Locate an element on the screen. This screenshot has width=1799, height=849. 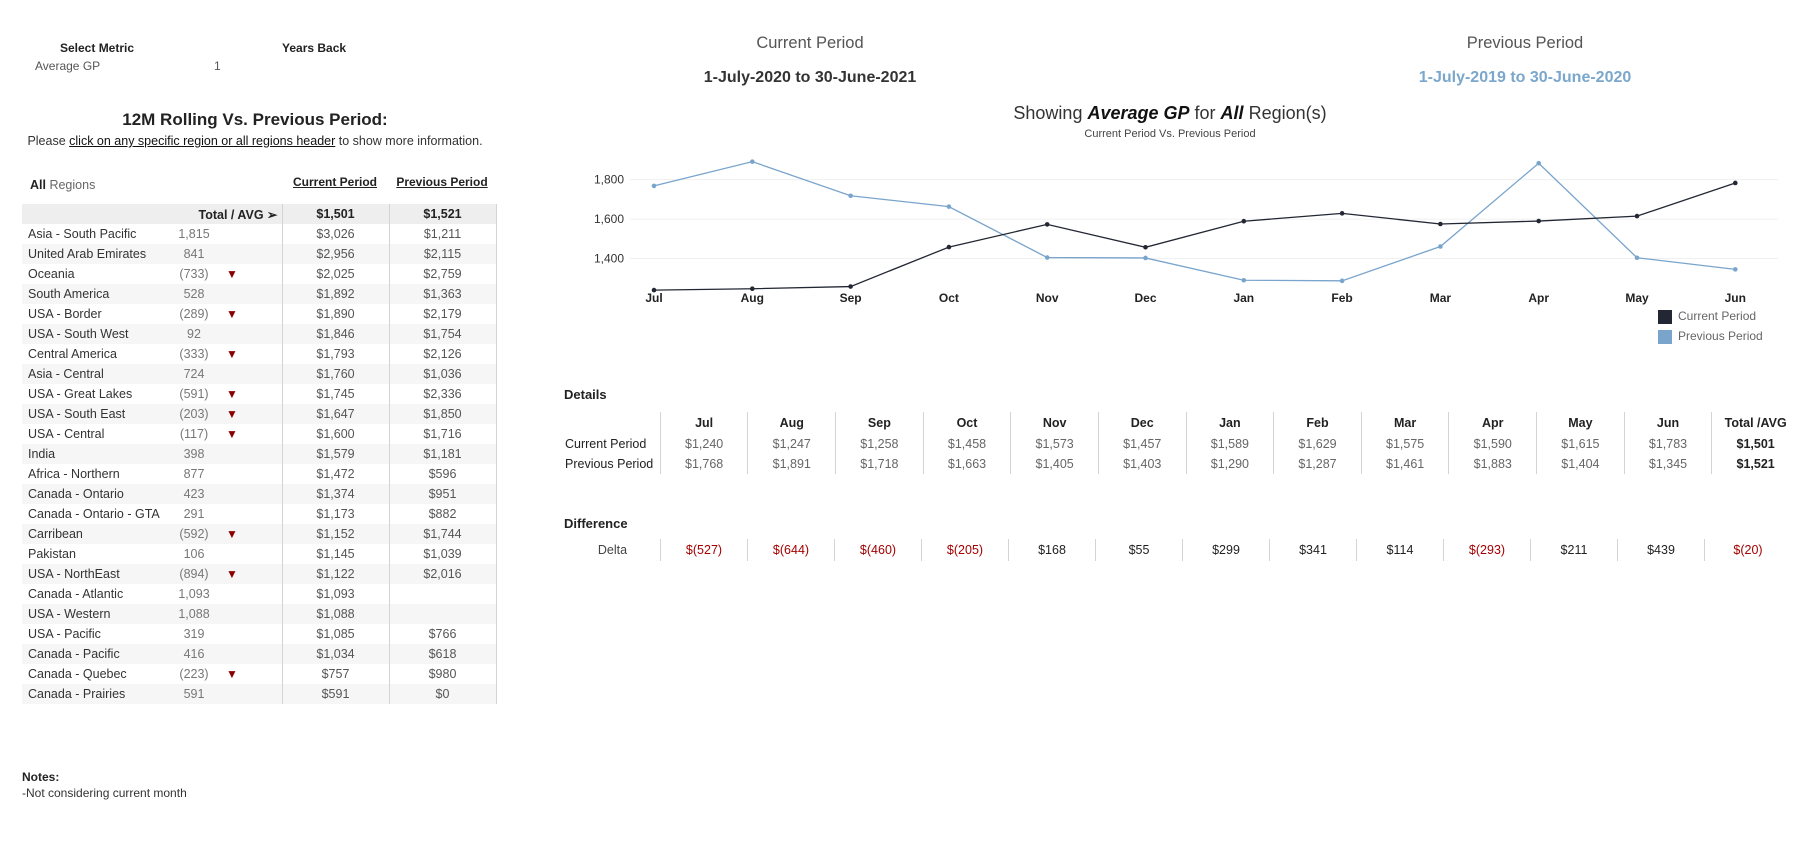
region-row: Canada - Quebec (223) ▼ $757 $980 is located at coordinates (259, 674).